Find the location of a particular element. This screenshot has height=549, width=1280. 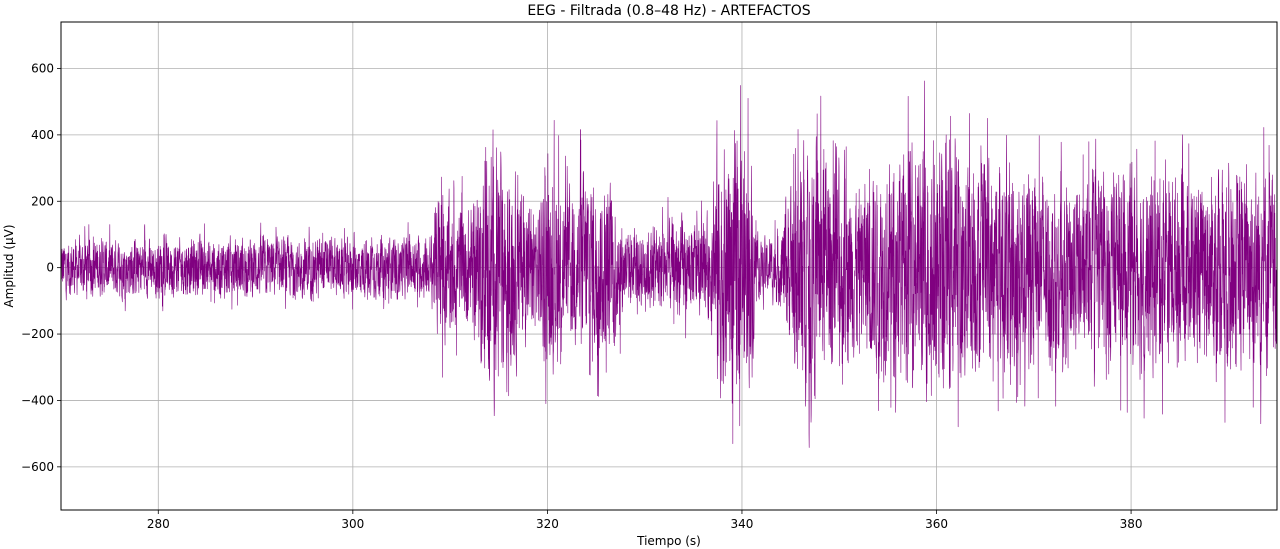

y-tick-label: −600 is located at coordinates (37, 467).